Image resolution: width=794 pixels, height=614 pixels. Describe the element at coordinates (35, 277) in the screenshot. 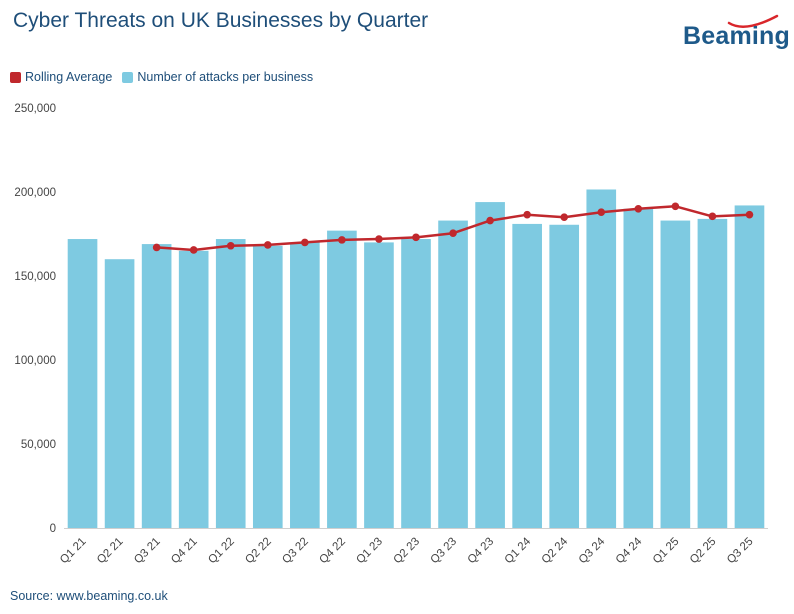

I see `y-tick-label: 150,000` at that location.